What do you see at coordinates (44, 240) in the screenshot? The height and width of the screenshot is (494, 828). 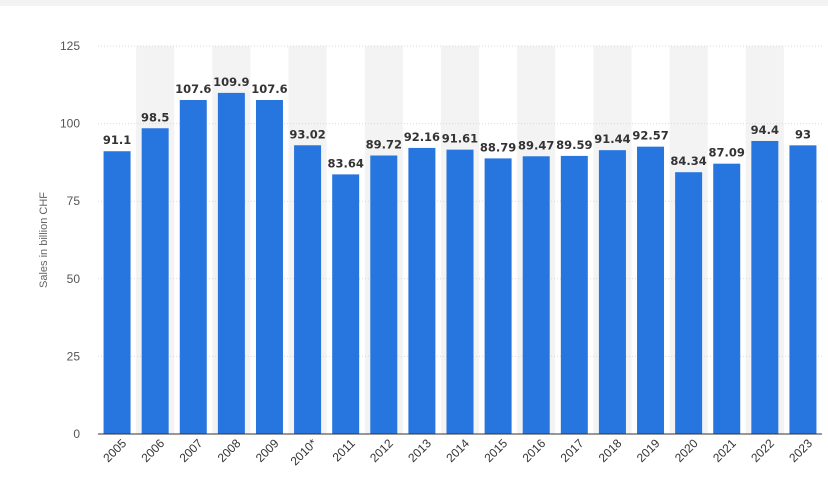 I see `y-axis-title: Sales in billion CHF` at bounding box center [44, 240].